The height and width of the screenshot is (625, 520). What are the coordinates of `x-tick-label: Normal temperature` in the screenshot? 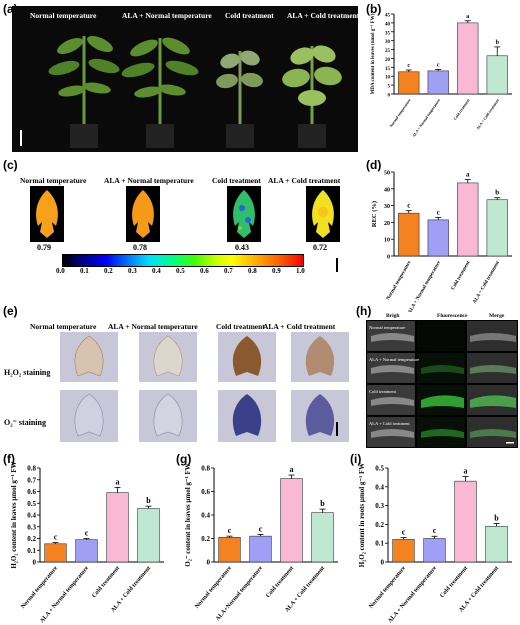 It's located at (400, 113).